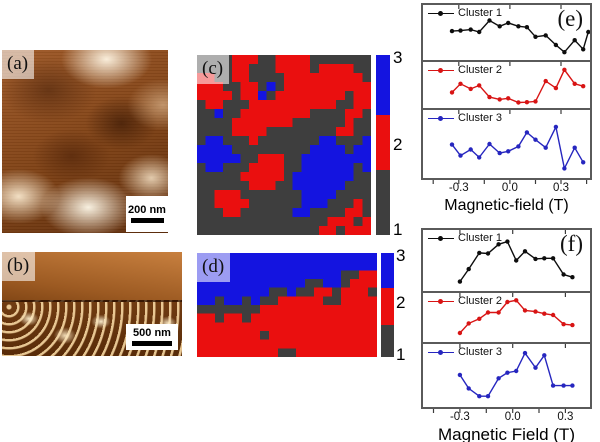 Image resolution: width=600 pixels, height=442 pixels. I want to click on legend-f-cluster1: Cluster 1, so click(465, 238).